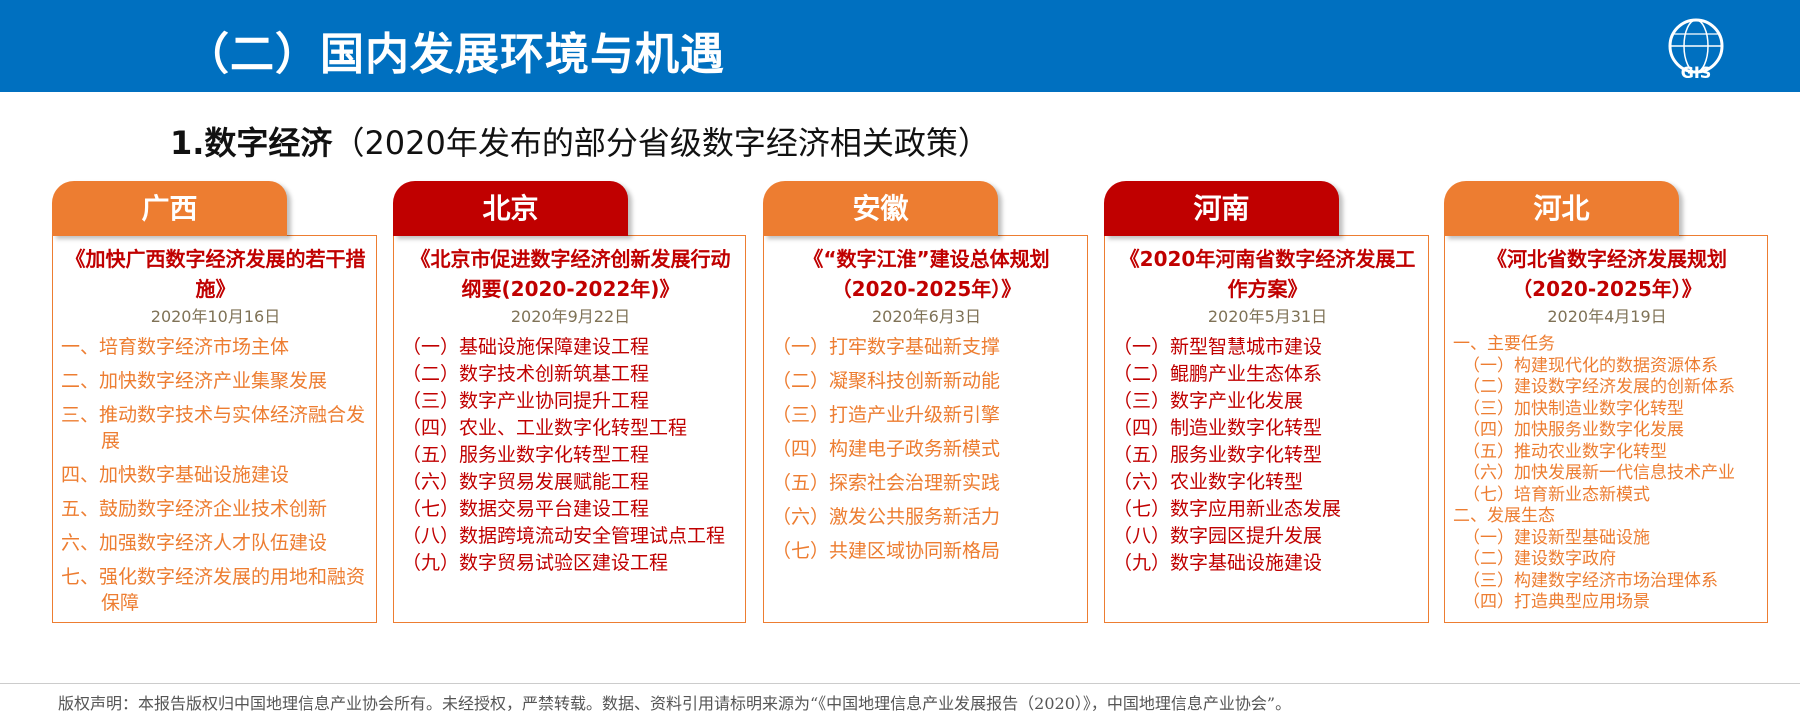 This screenshot has width=1800, height=720. What do you see at coordinates (1590, 580) in the screenshot?
I see `policy-item: （三）构建数字经济市场治理体系` at bounding box center [1590, 580].